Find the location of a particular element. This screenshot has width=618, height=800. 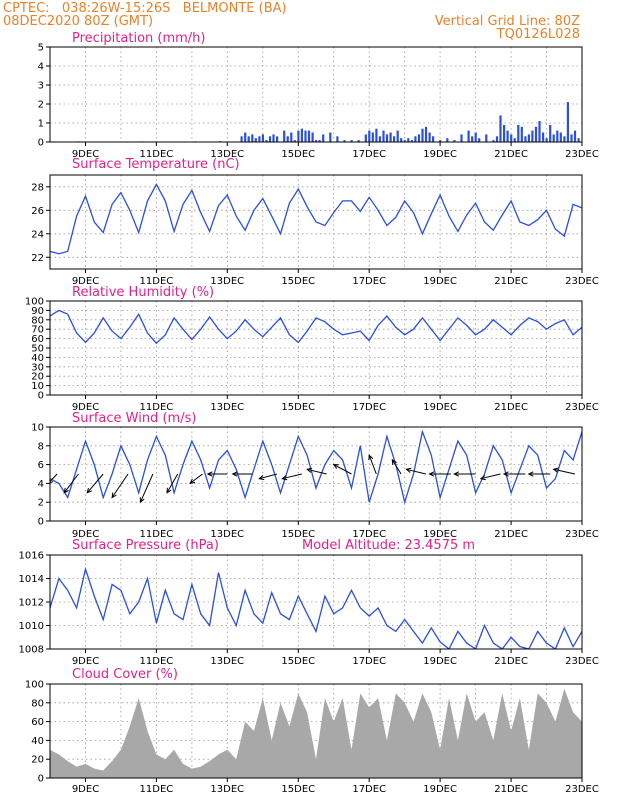

temp-xtick-label: 19DEC is located at coordinates (440, 281).